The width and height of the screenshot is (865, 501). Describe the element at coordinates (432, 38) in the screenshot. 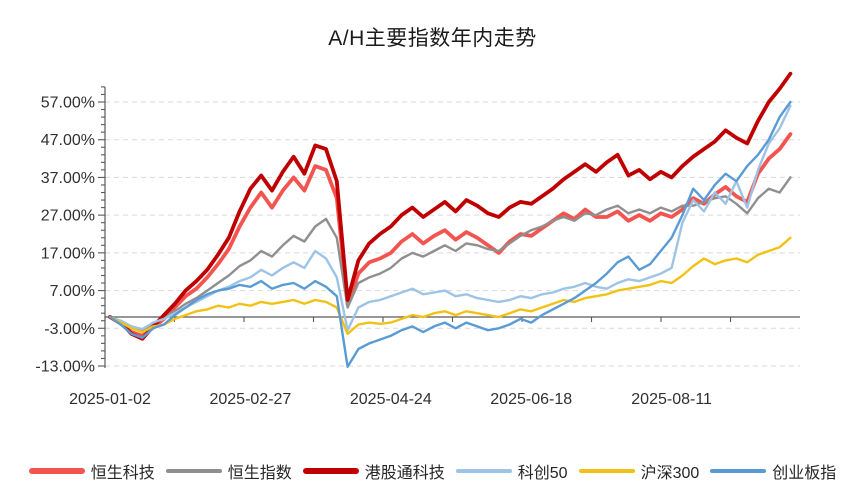

I see `chart-title: A/H主要指数年内走势` at that location.